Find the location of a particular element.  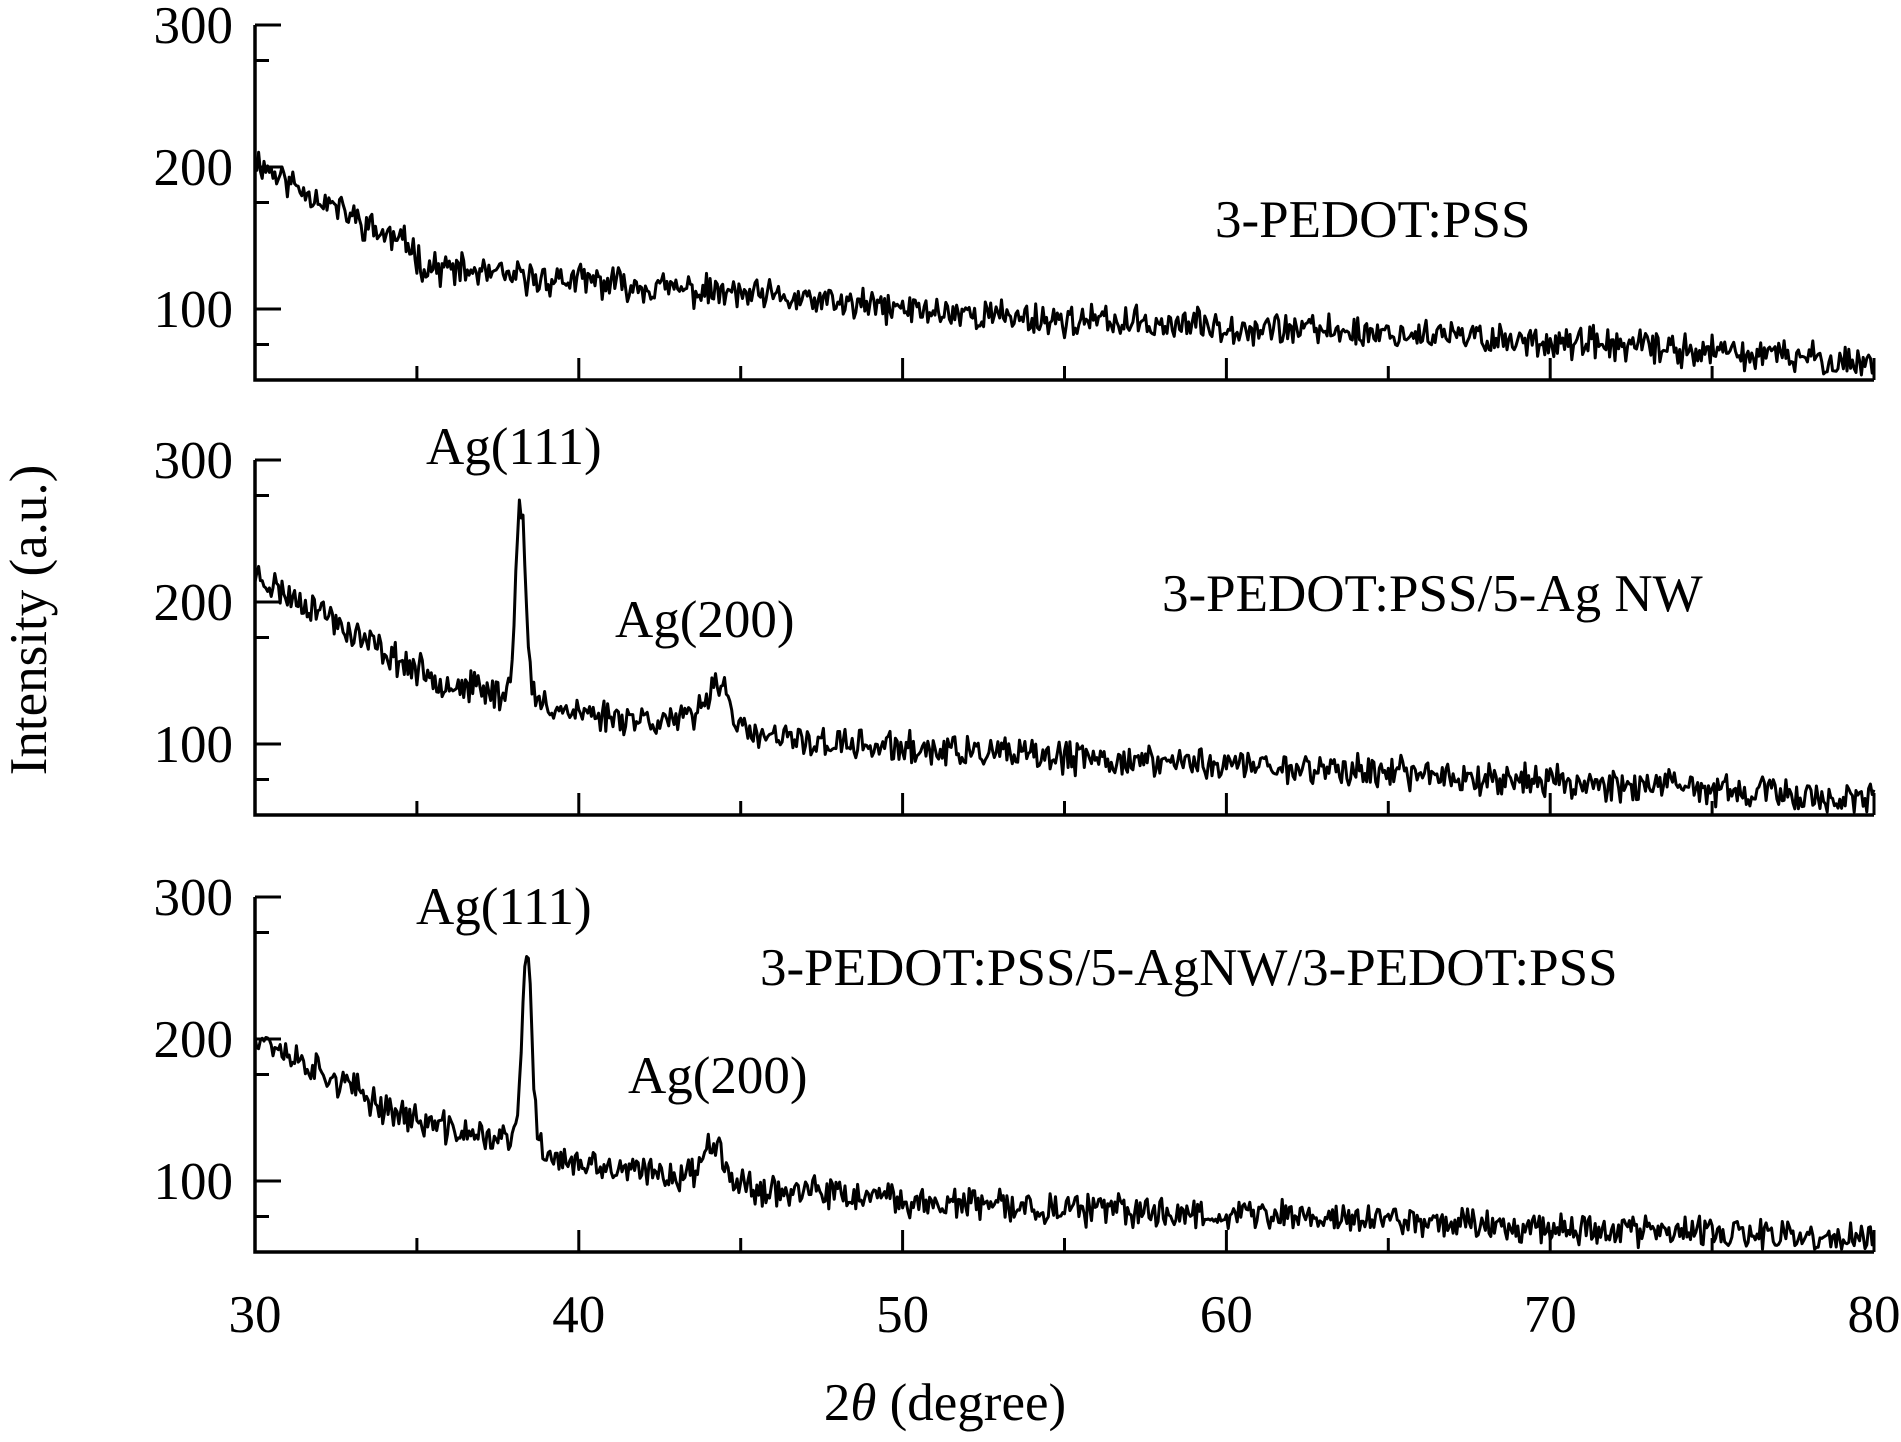

panel-2-x-ticks is located at coordinates (1064, 804).